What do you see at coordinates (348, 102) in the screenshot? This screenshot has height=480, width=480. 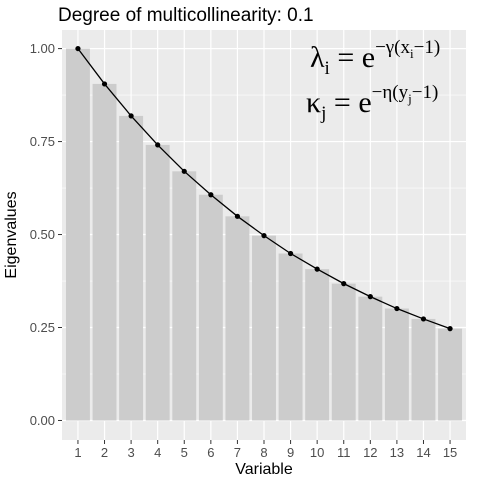 I see `kappa-eq: = e` at bounding box center [348, 102].